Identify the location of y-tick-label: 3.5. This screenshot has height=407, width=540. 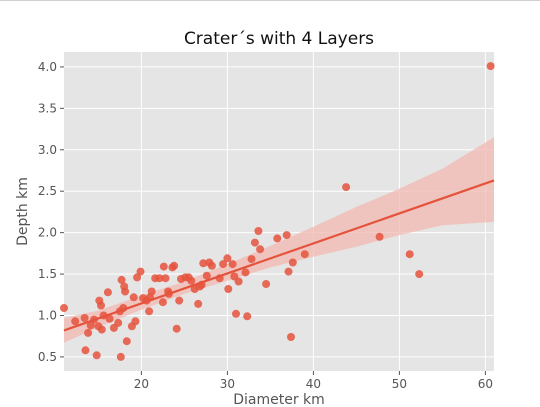
(47, 108).